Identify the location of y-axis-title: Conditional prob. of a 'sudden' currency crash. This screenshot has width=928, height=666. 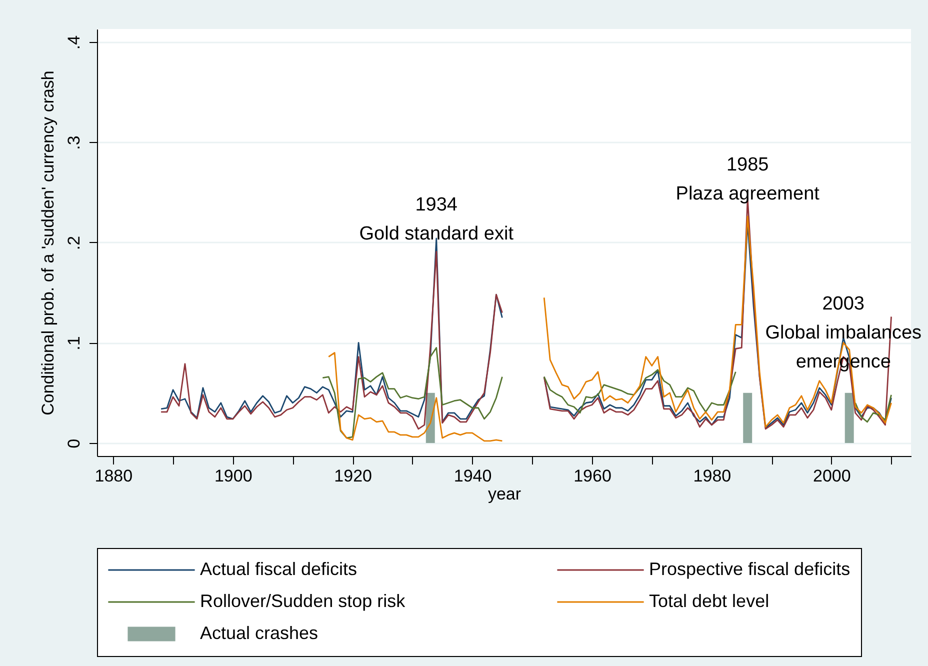
(48, 243).